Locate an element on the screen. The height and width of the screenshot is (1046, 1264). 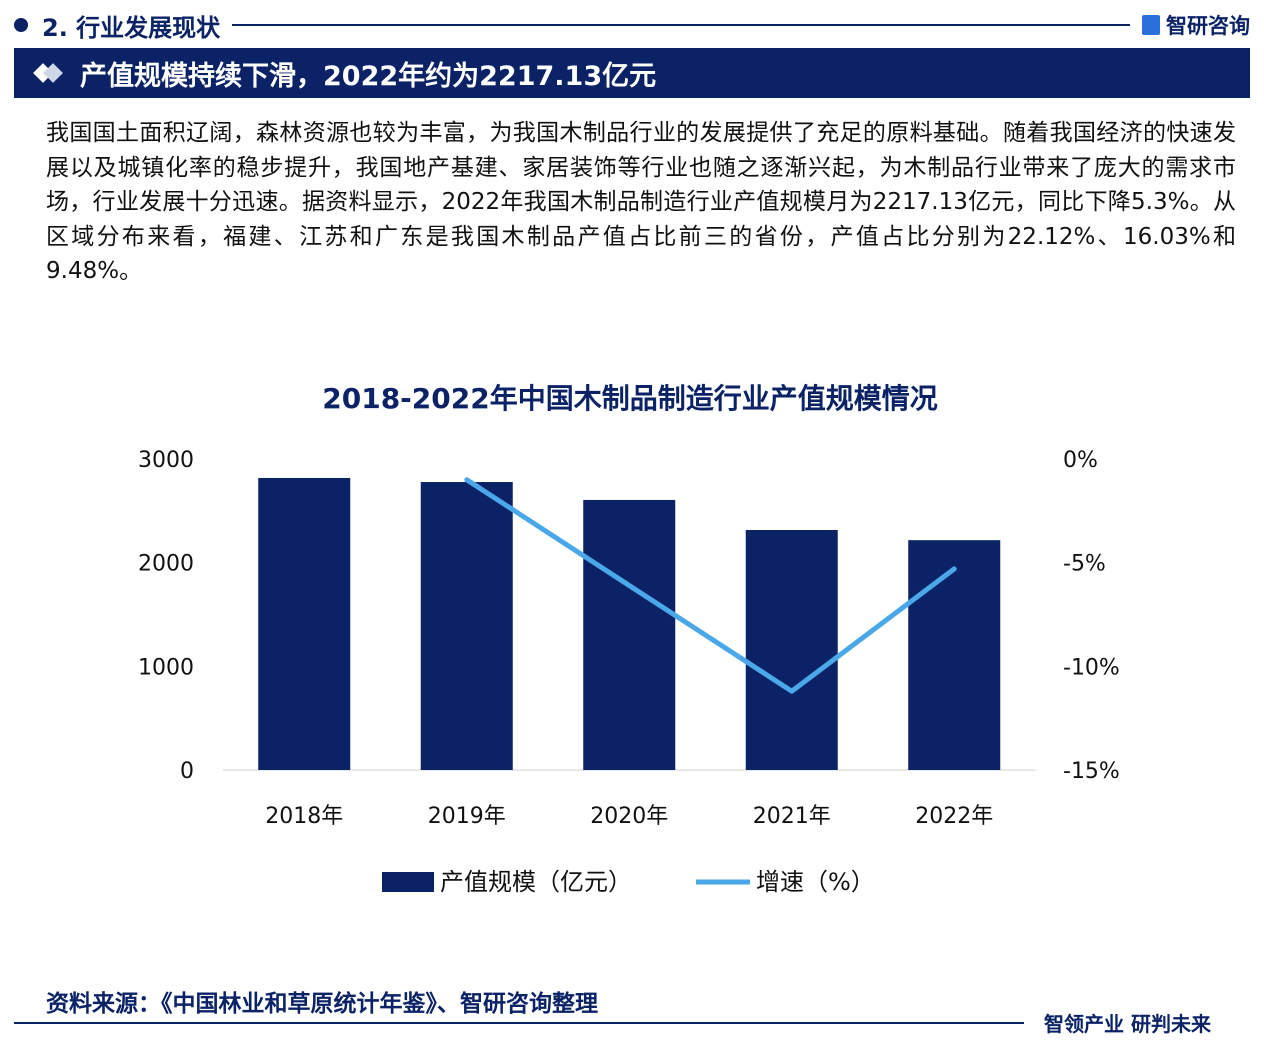
section-header: 2. 行业发展现状 智研咨询 is located at coordinates (632, 25).